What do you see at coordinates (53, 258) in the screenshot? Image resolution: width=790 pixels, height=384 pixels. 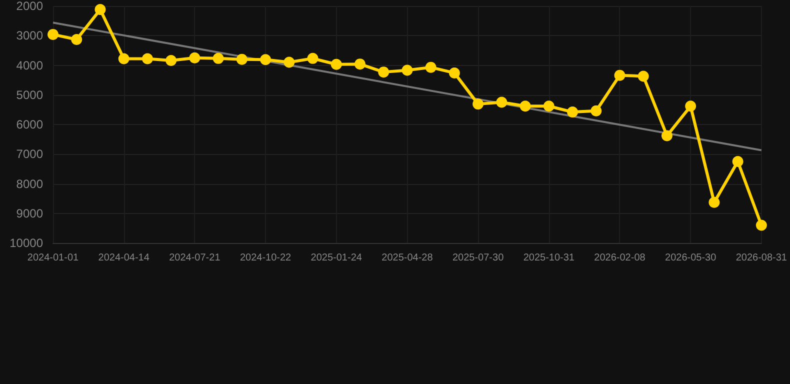 I see `x-tick-label: 2024-01-01` at bounding box center [53, 258].